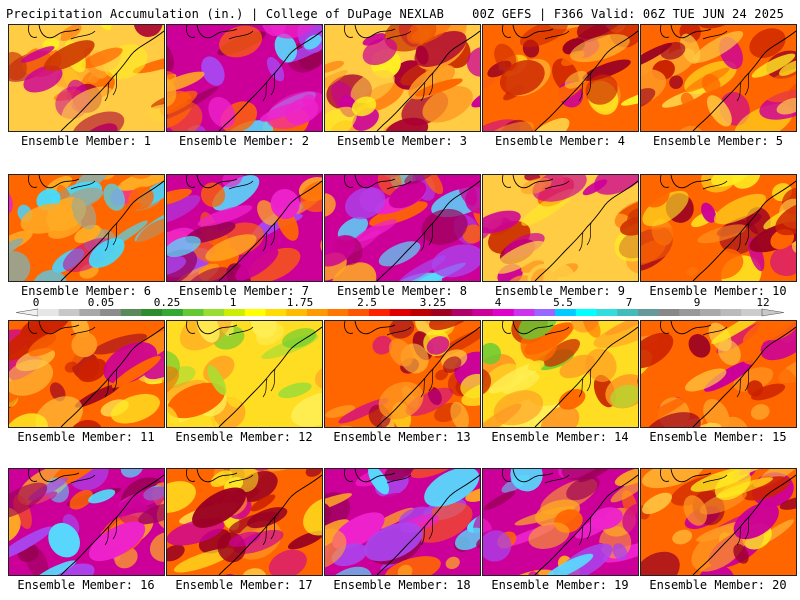 Image resolution: width=800 pixels, height=600 pixels. I want to click on member-label-11: Ensemble Member: 11, so click(86, 437).